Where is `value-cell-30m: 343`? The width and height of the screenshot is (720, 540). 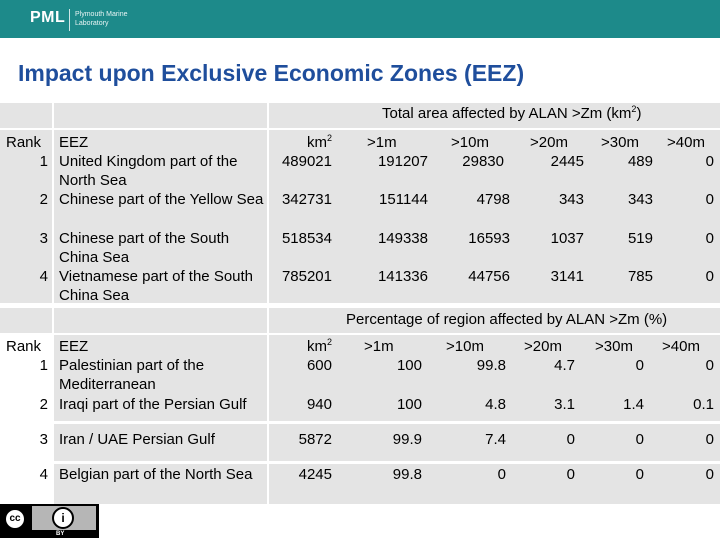 value-cell-30m: 343 is located at coordinates (640, 199).